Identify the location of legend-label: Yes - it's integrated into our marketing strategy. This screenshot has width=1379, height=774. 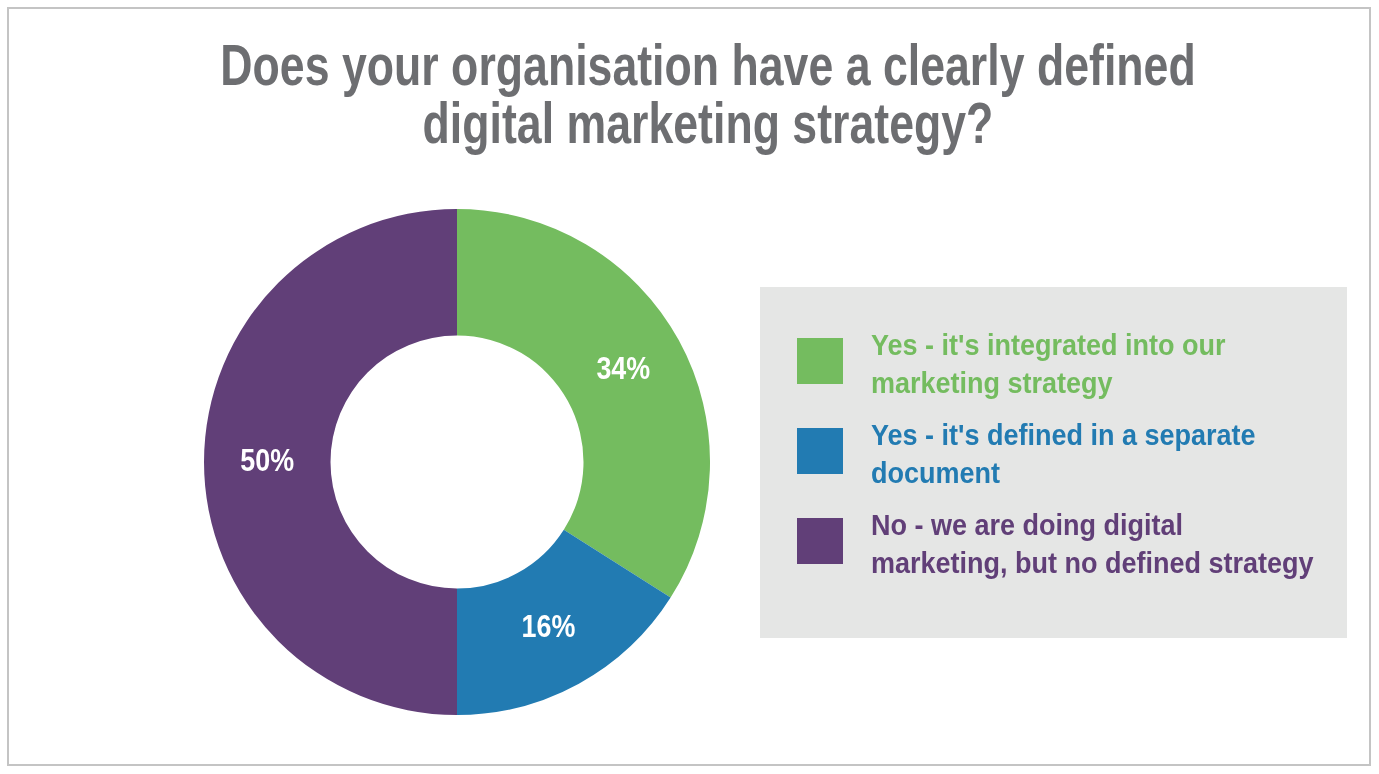
(1049, 364).